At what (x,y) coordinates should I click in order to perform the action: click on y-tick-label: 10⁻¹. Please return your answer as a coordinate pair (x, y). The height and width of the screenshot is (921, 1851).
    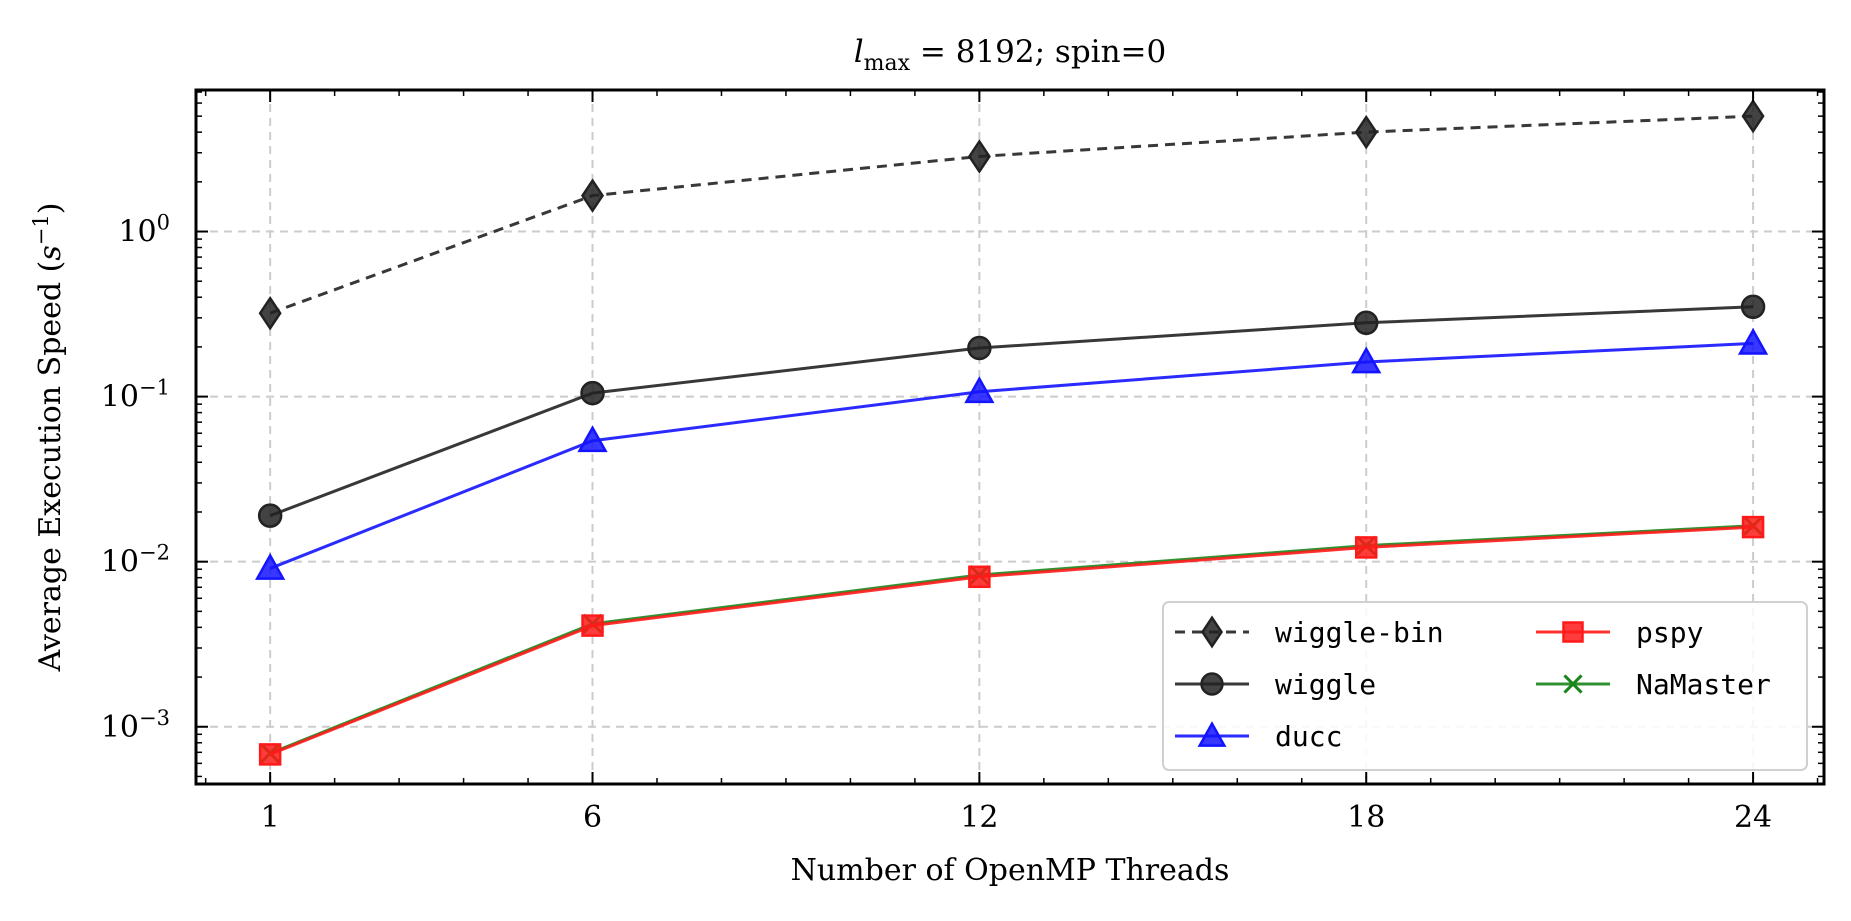
    Looking at the image, I should click on (135, 395).